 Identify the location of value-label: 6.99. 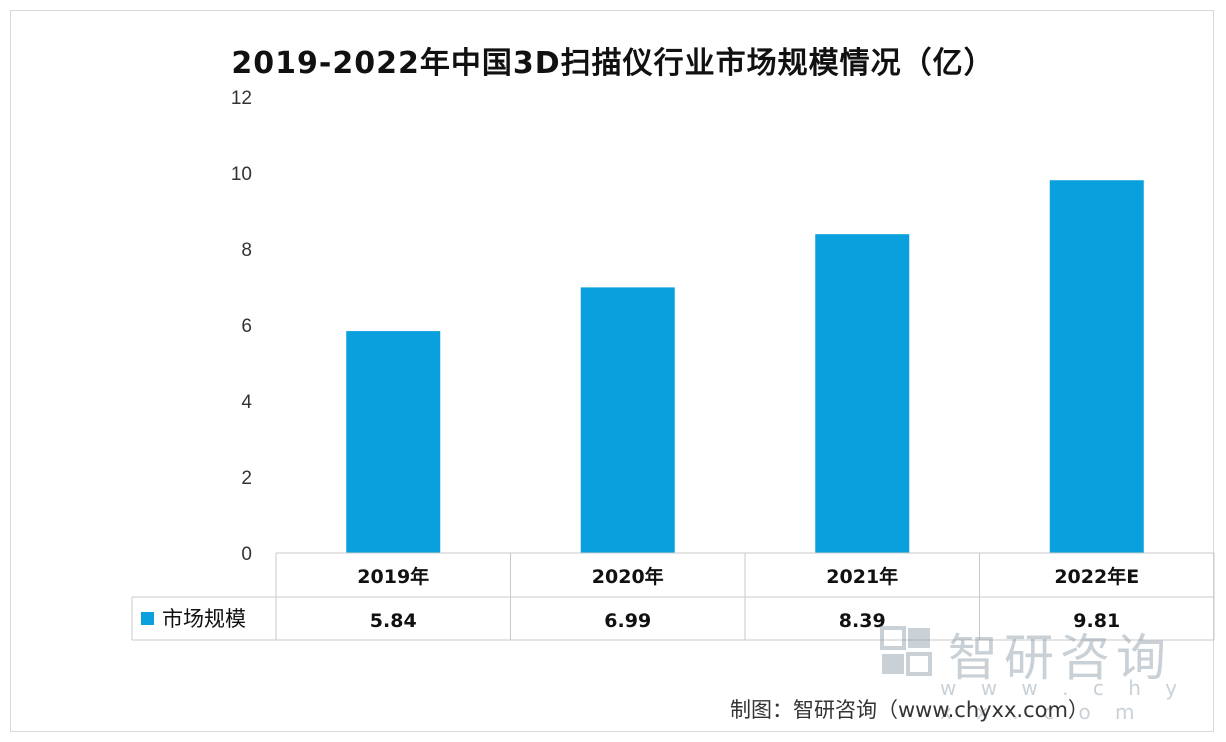
(627, 621).